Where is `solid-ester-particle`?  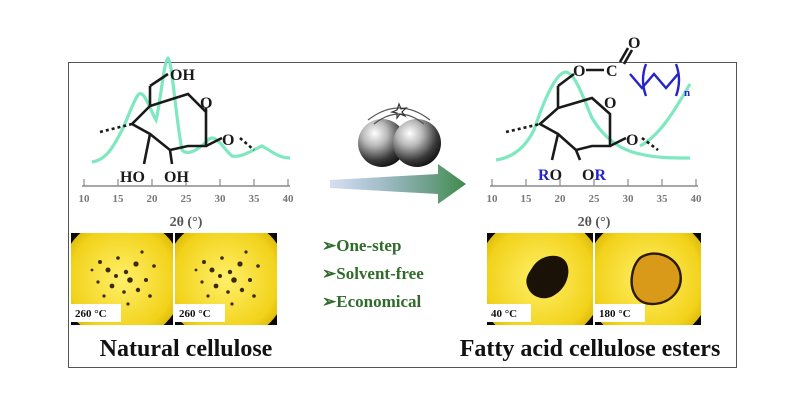 solid-ester-particle is located at coordinates (547, 277).